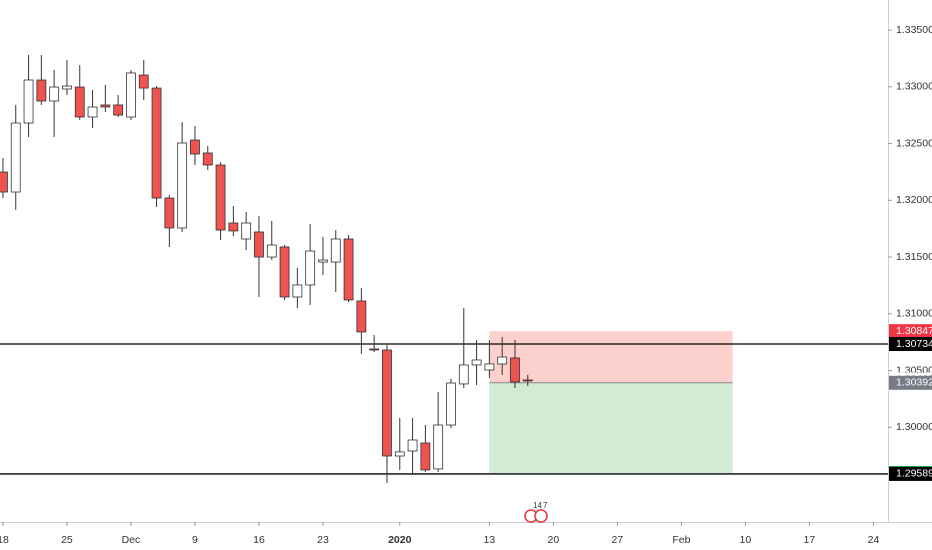 This screenshot has width=932, height=550. I want to click on y-tick-label: 1.33000, so click(914, 87).